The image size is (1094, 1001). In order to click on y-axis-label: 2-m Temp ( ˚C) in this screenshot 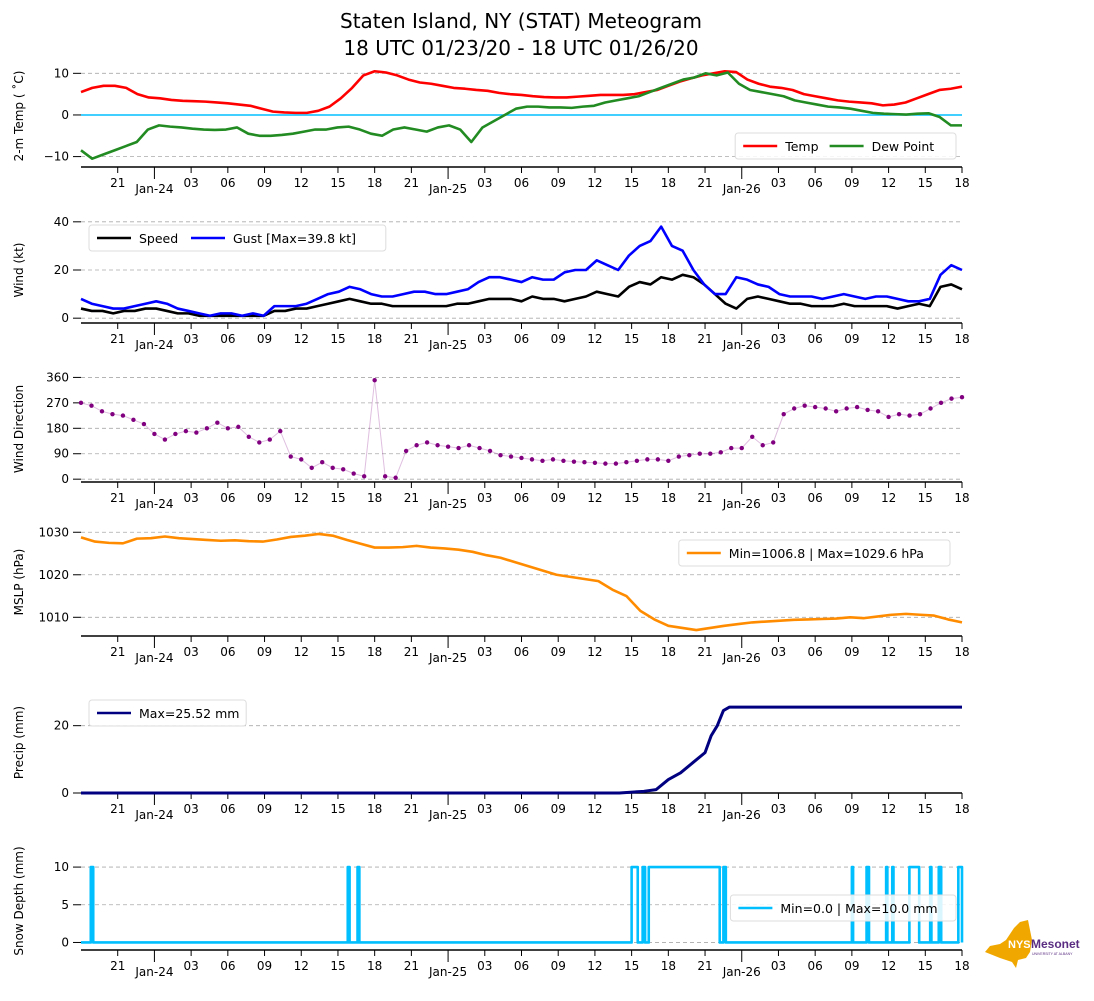, I will do `click(18, 116)`.